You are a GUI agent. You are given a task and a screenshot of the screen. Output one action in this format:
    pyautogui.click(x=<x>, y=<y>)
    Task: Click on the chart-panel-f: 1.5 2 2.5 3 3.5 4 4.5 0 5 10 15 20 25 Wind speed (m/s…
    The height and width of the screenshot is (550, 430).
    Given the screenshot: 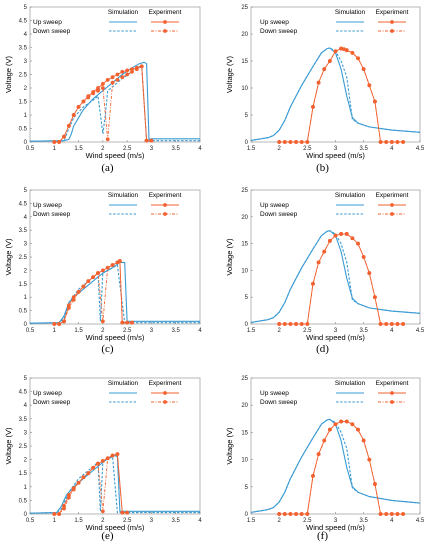 What is the action you would take?
    pyautogui.click(x=325, y=454)
    